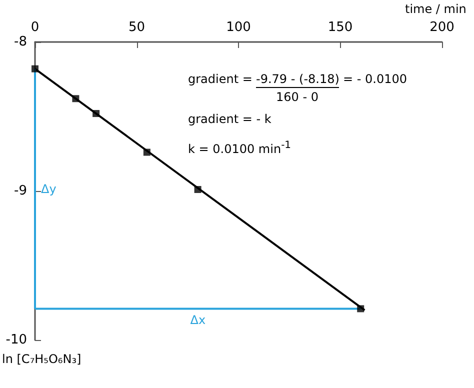 The height and width of the screenshot is (388, 474). Describe the element at coordinates (340, 27) in the screenshot. I see `x-tick-label: 150` at that location.